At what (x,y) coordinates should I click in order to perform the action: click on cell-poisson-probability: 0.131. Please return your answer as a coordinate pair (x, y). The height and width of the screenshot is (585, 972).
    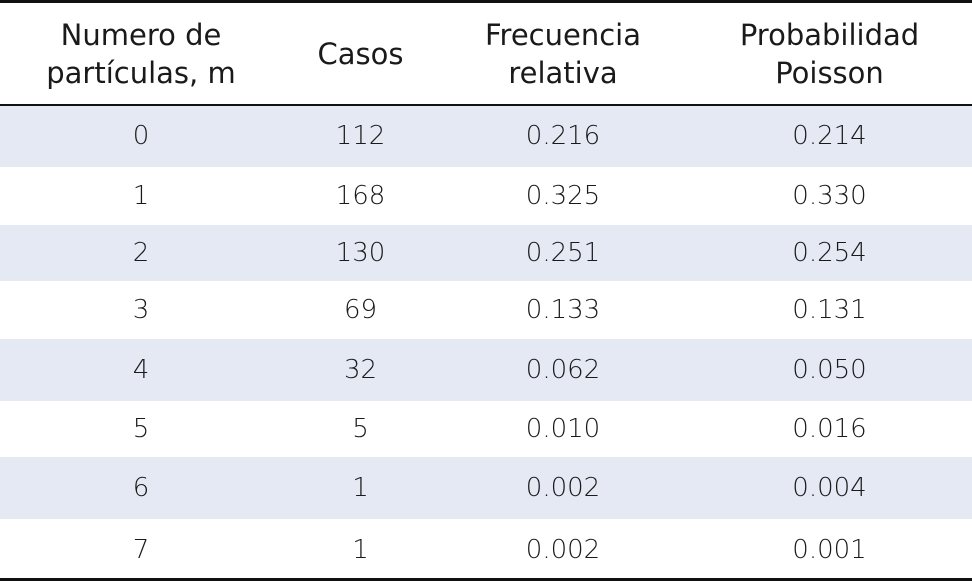
    Looking at the image, I should click on (829, 310).